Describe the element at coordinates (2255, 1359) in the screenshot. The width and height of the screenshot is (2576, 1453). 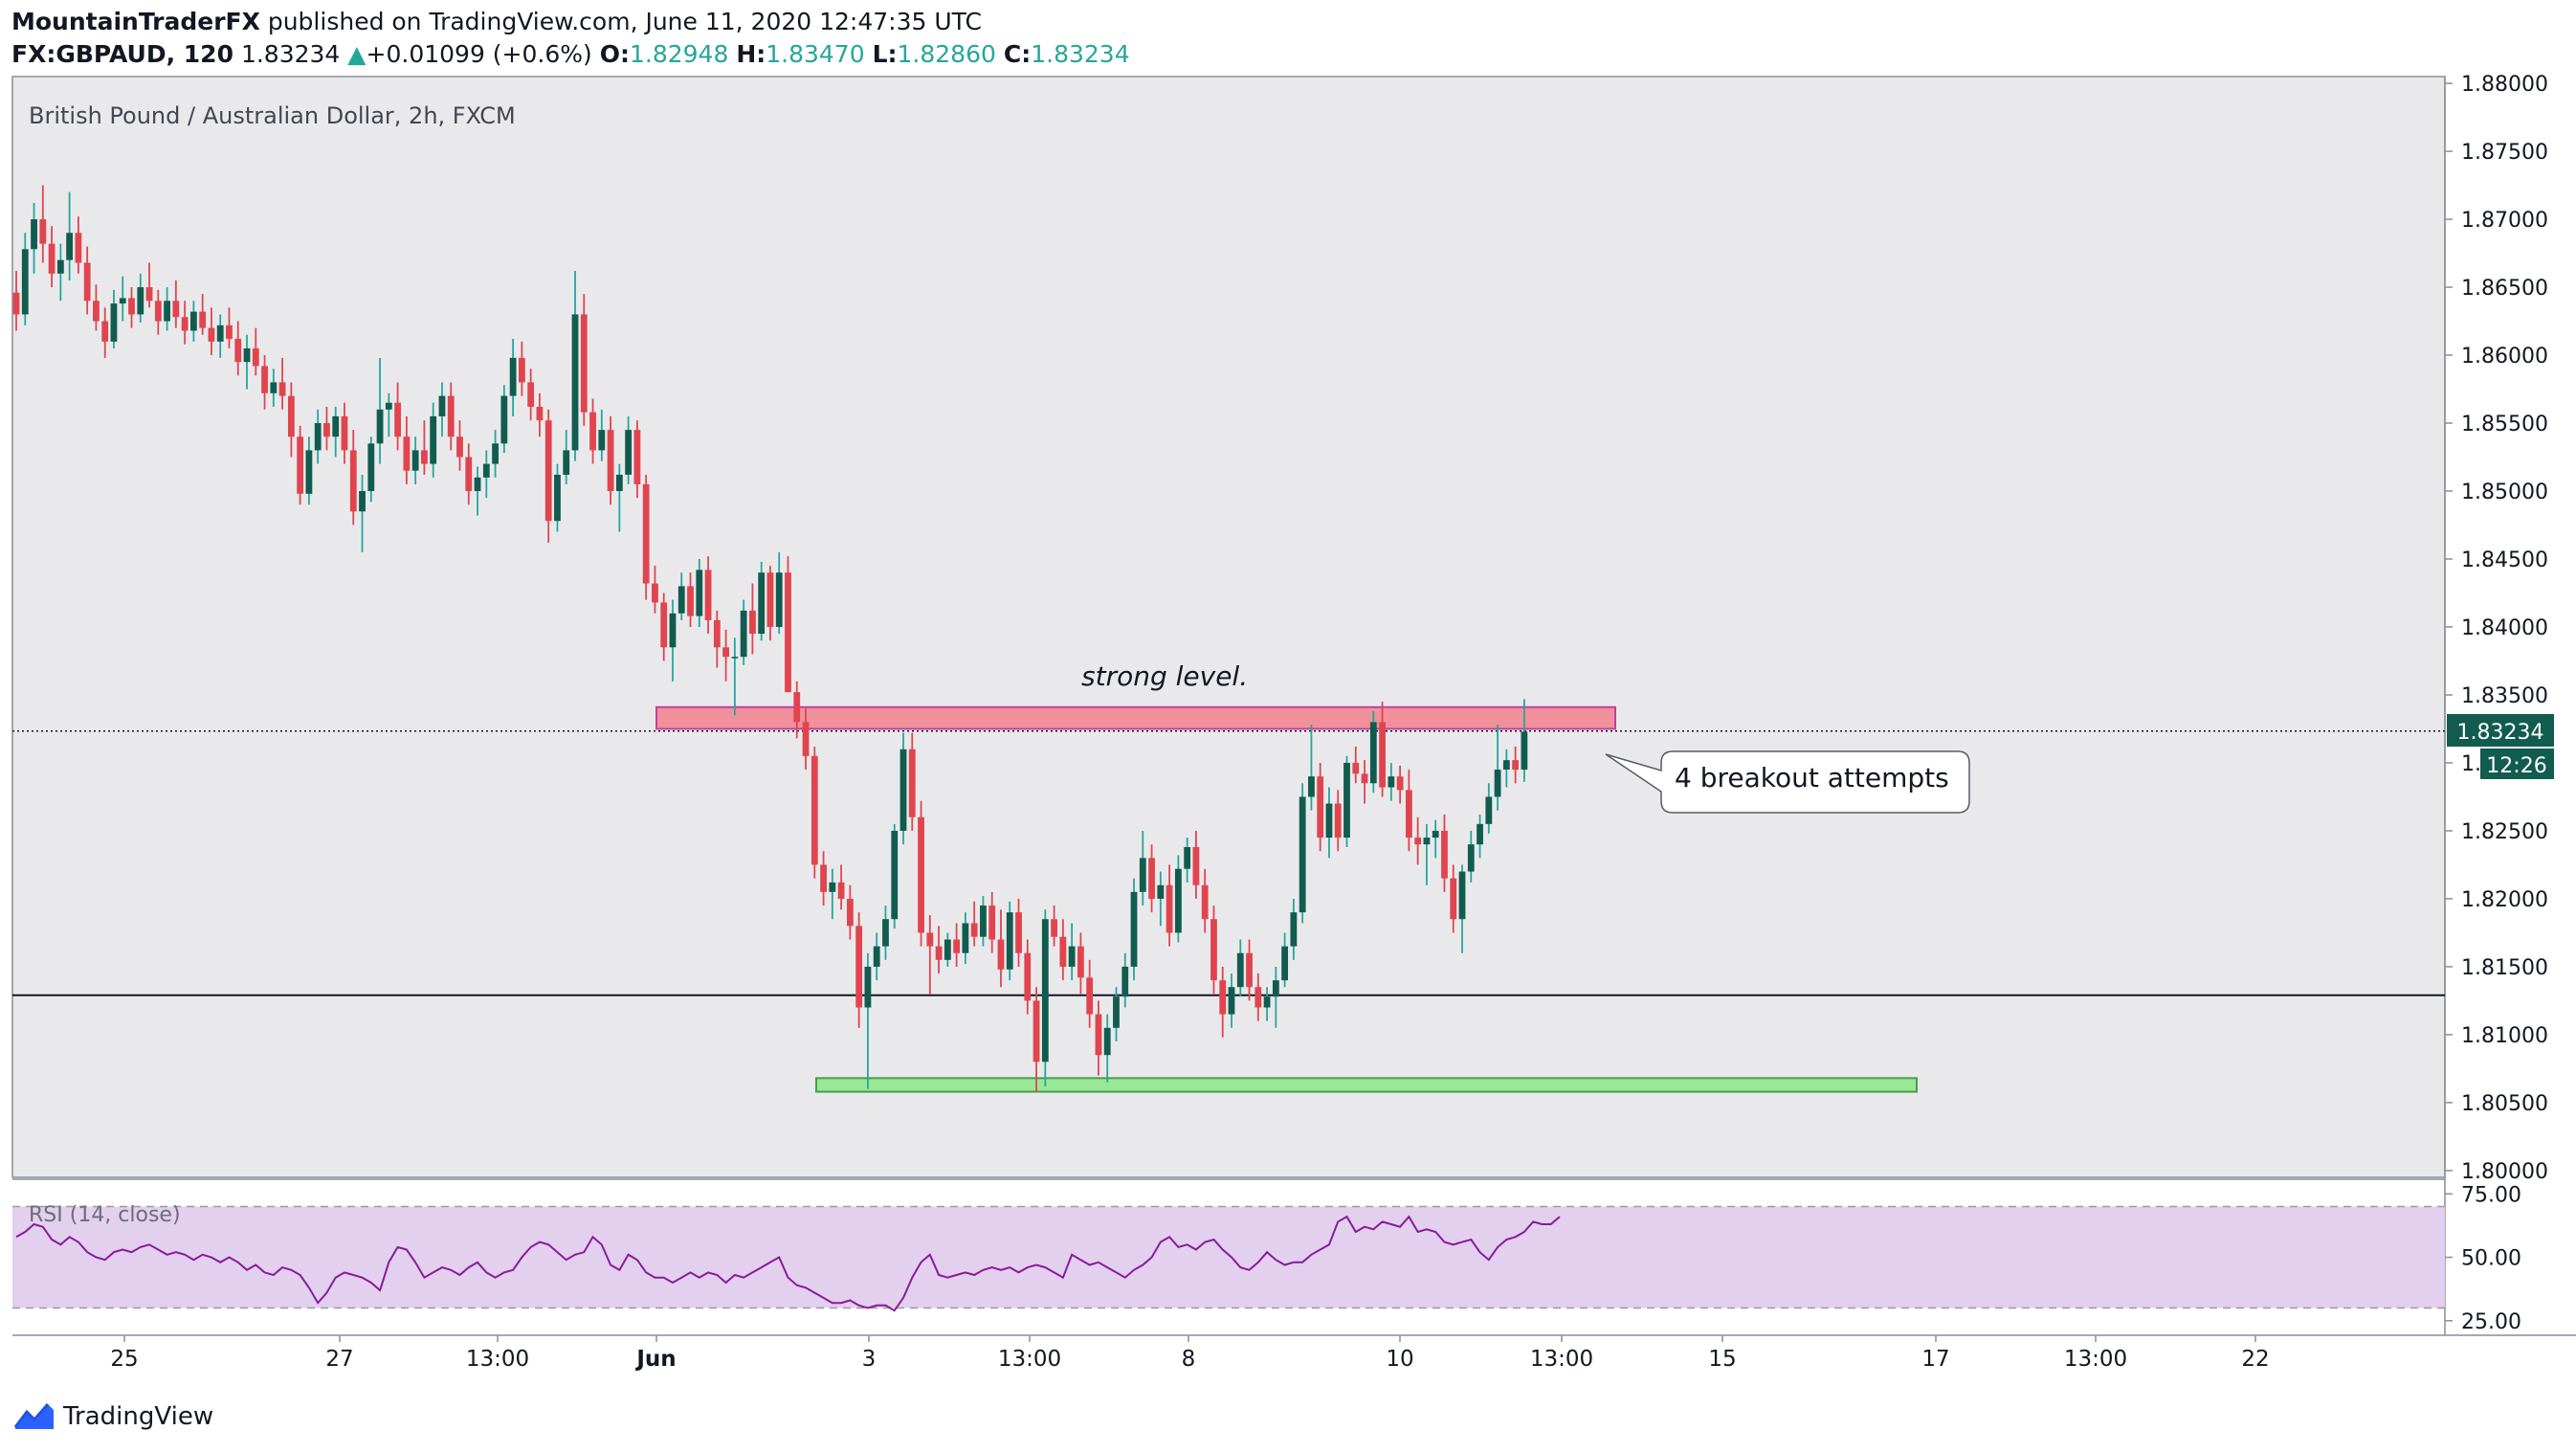
I see `time-tick-label: 22` at that location.